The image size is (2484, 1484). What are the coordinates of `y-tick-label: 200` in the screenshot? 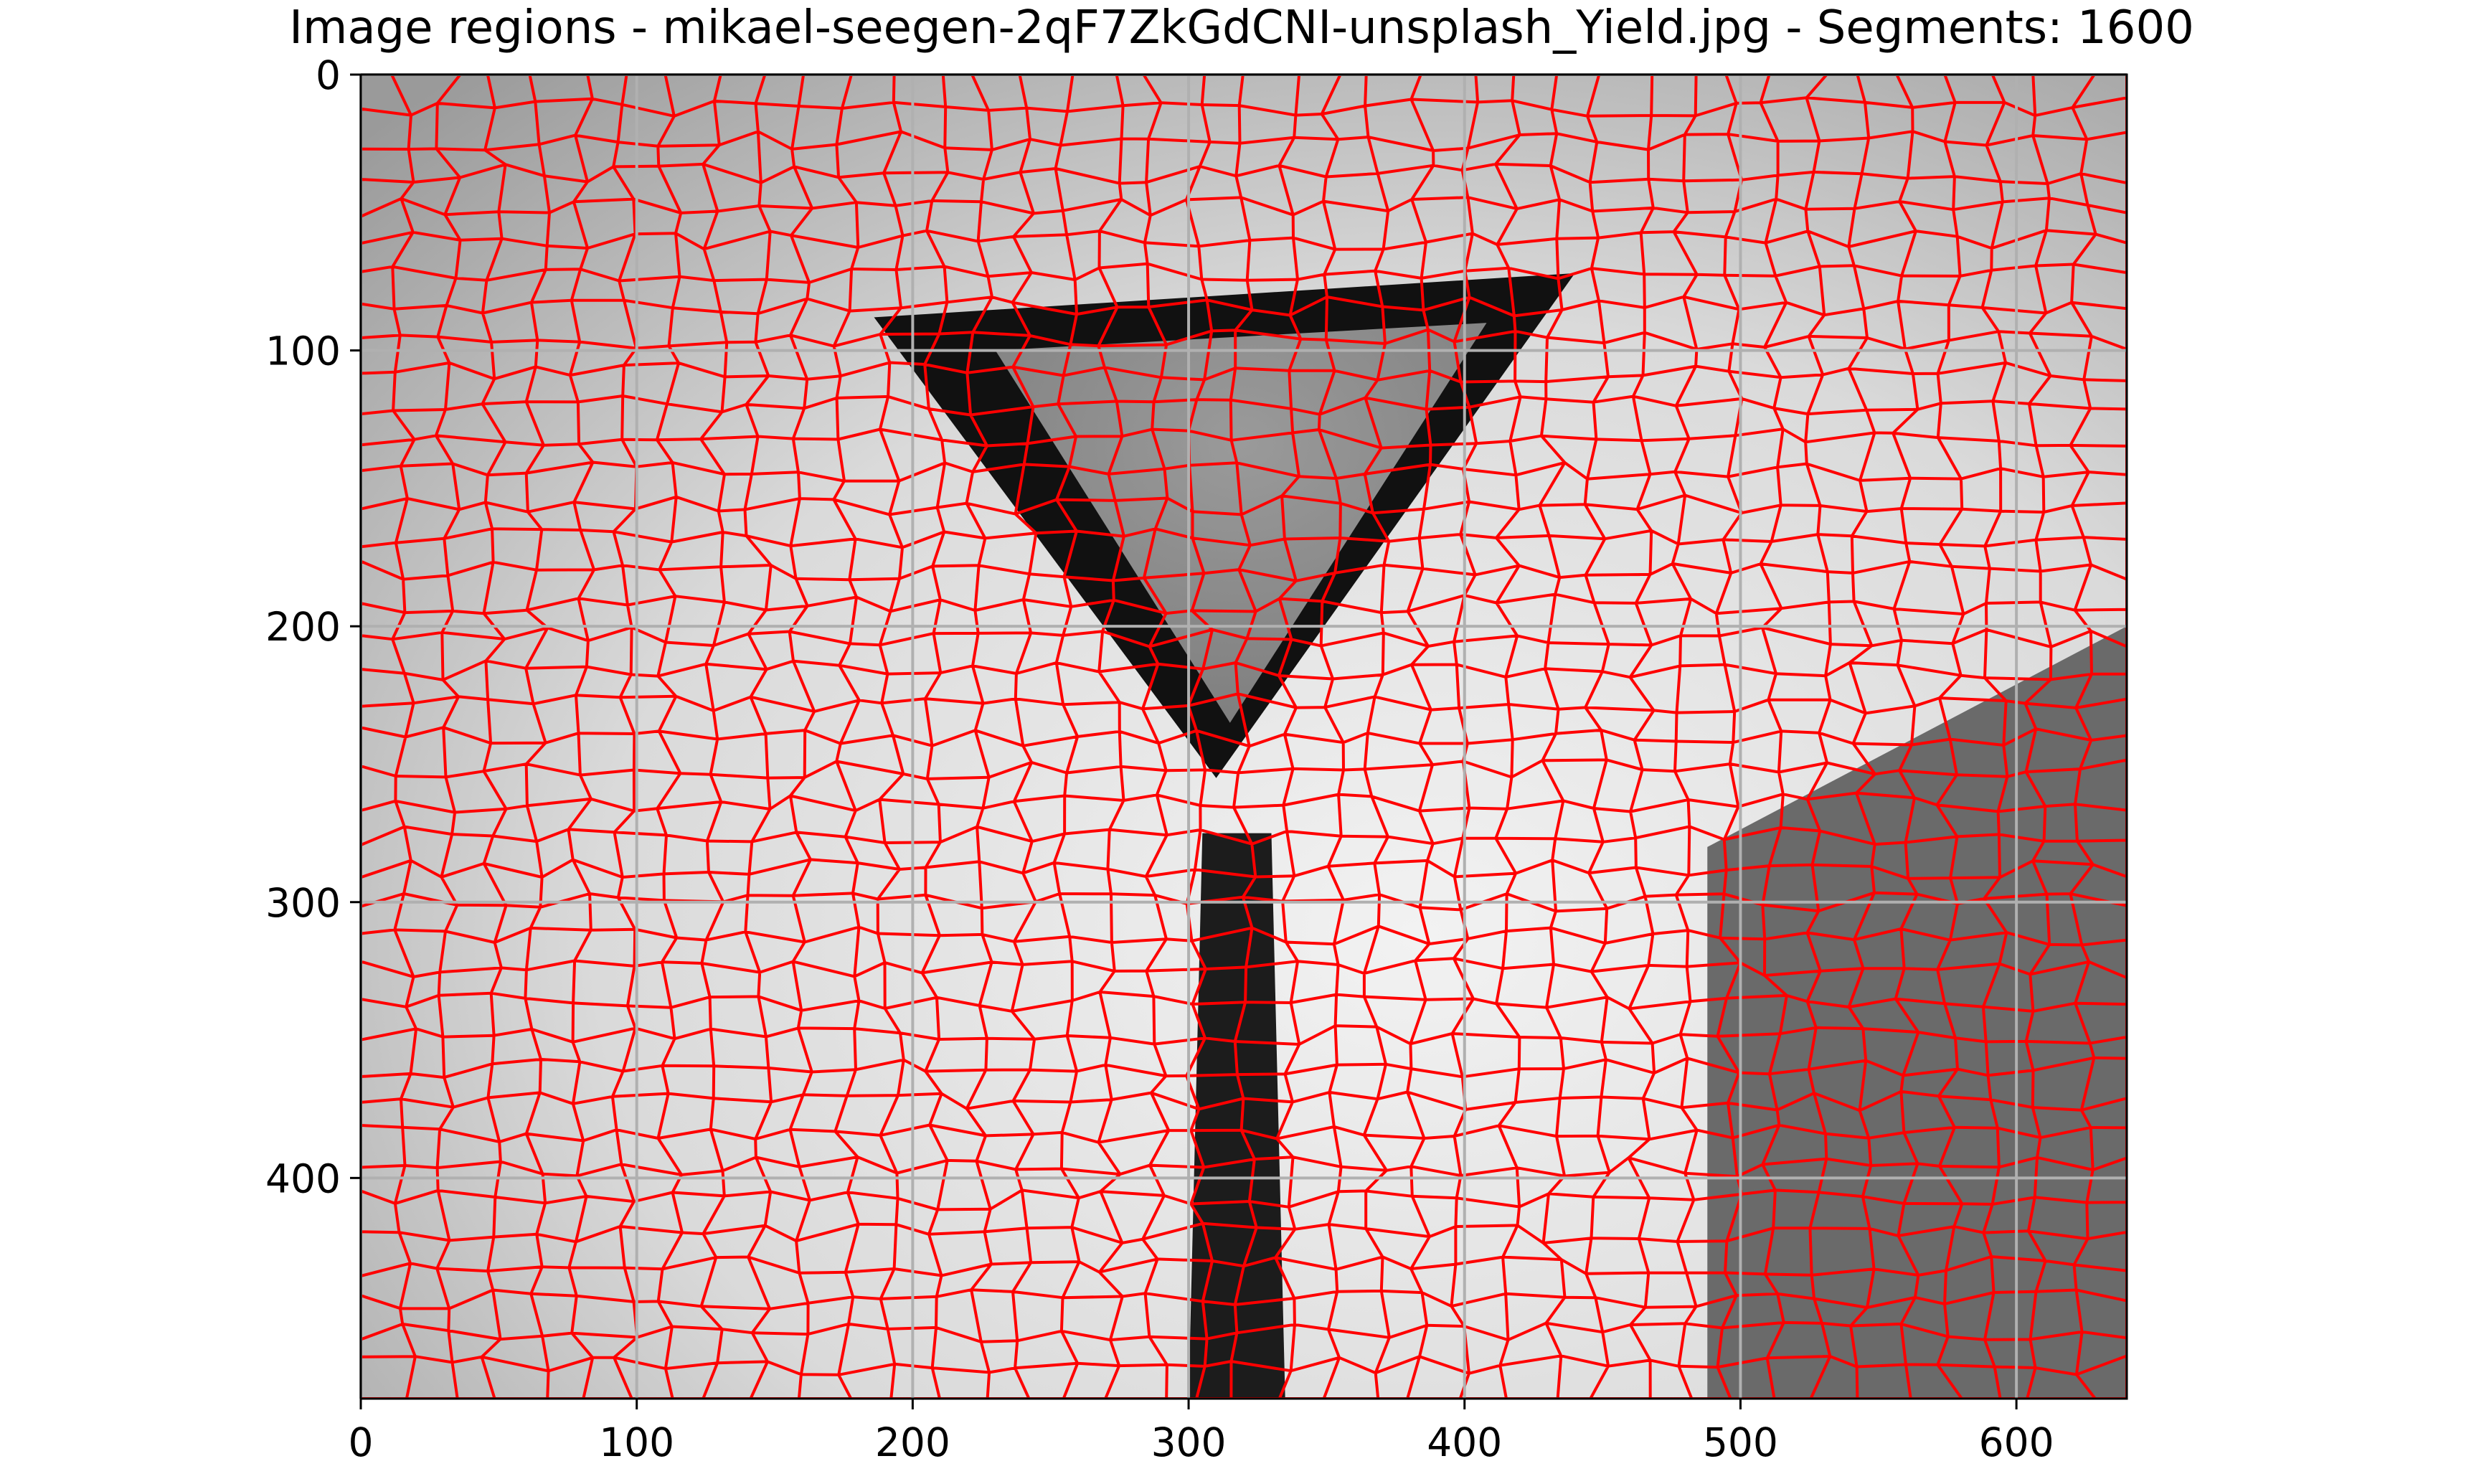 It's located at (303, 627).